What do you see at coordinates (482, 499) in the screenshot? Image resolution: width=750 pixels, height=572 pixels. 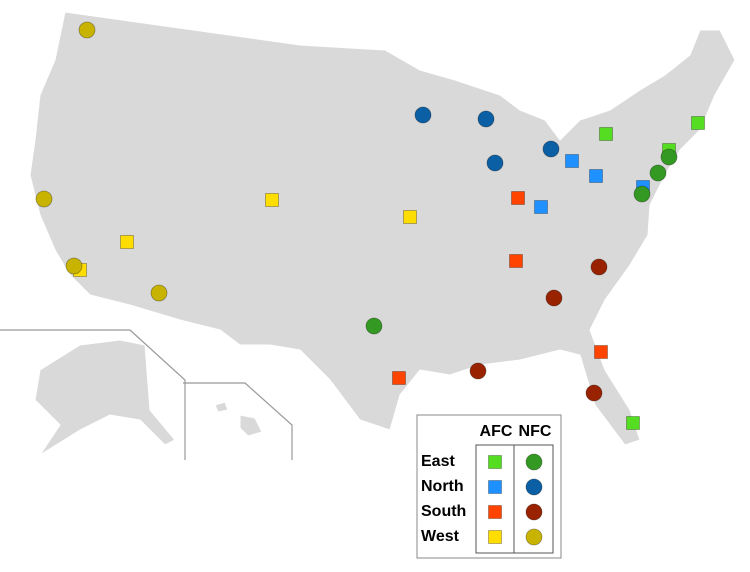 I see `legend-rows: East North South West` at bounding box center [482, 499].